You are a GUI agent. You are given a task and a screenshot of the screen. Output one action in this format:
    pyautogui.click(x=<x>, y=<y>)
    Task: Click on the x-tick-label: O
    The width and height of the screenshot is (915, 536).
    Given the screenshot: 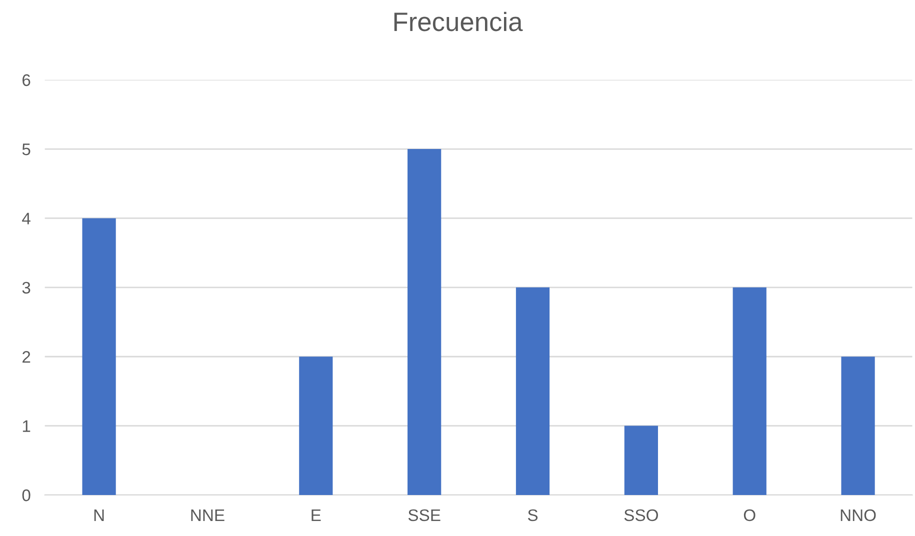 What is the action you would take?
    pyautogui.click(x=750, y=515)
    